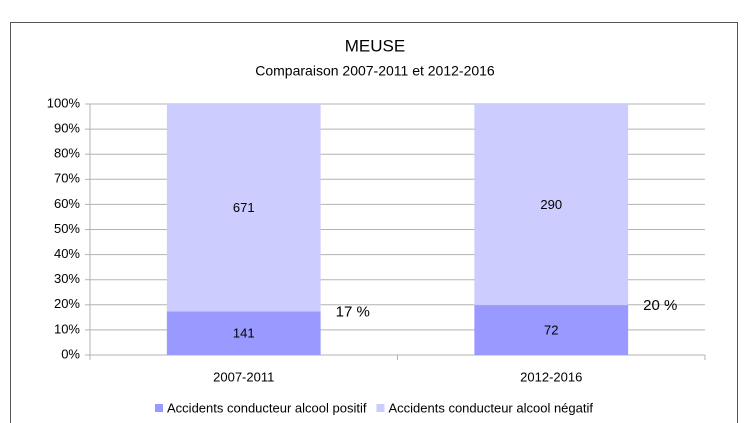  What do you see at coordinates (70, 353) in the screenshot?
I see `y-tick-label: 0%` at bounding box center [70, 353].